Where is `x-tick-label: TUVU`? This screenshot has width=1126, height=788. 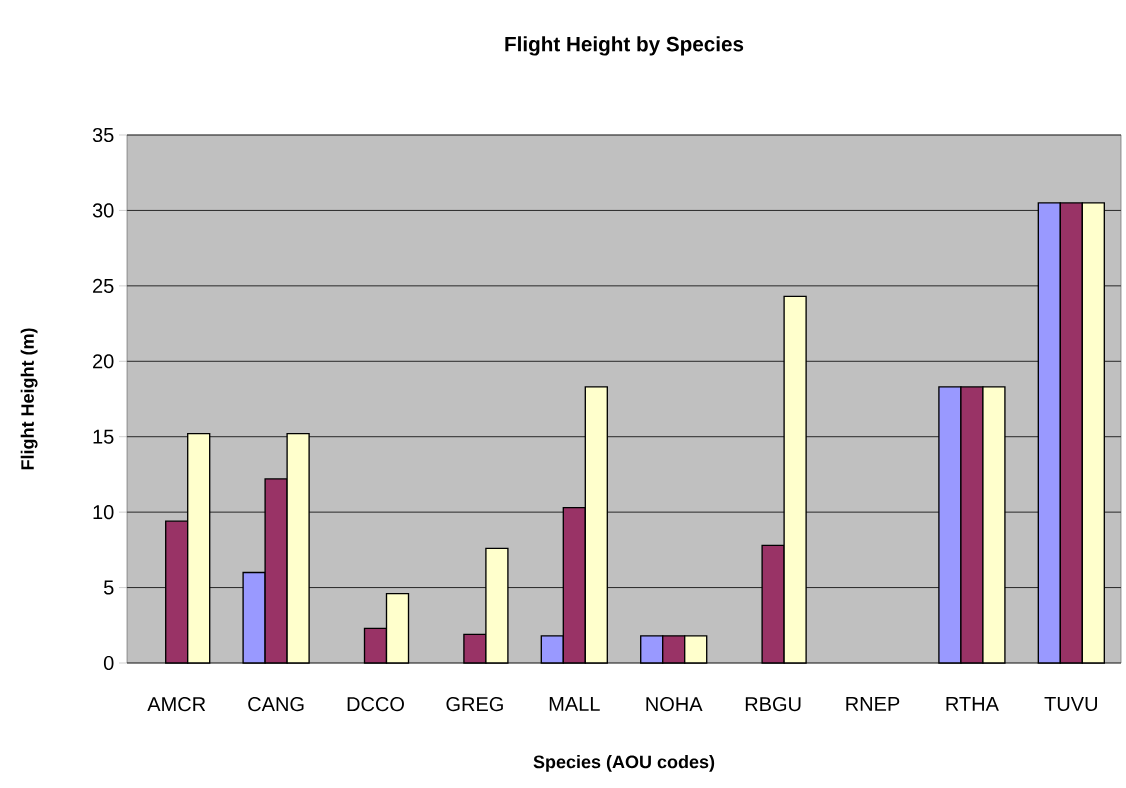 x-tick-label: TUVU is located at coordinates (1070, 704).